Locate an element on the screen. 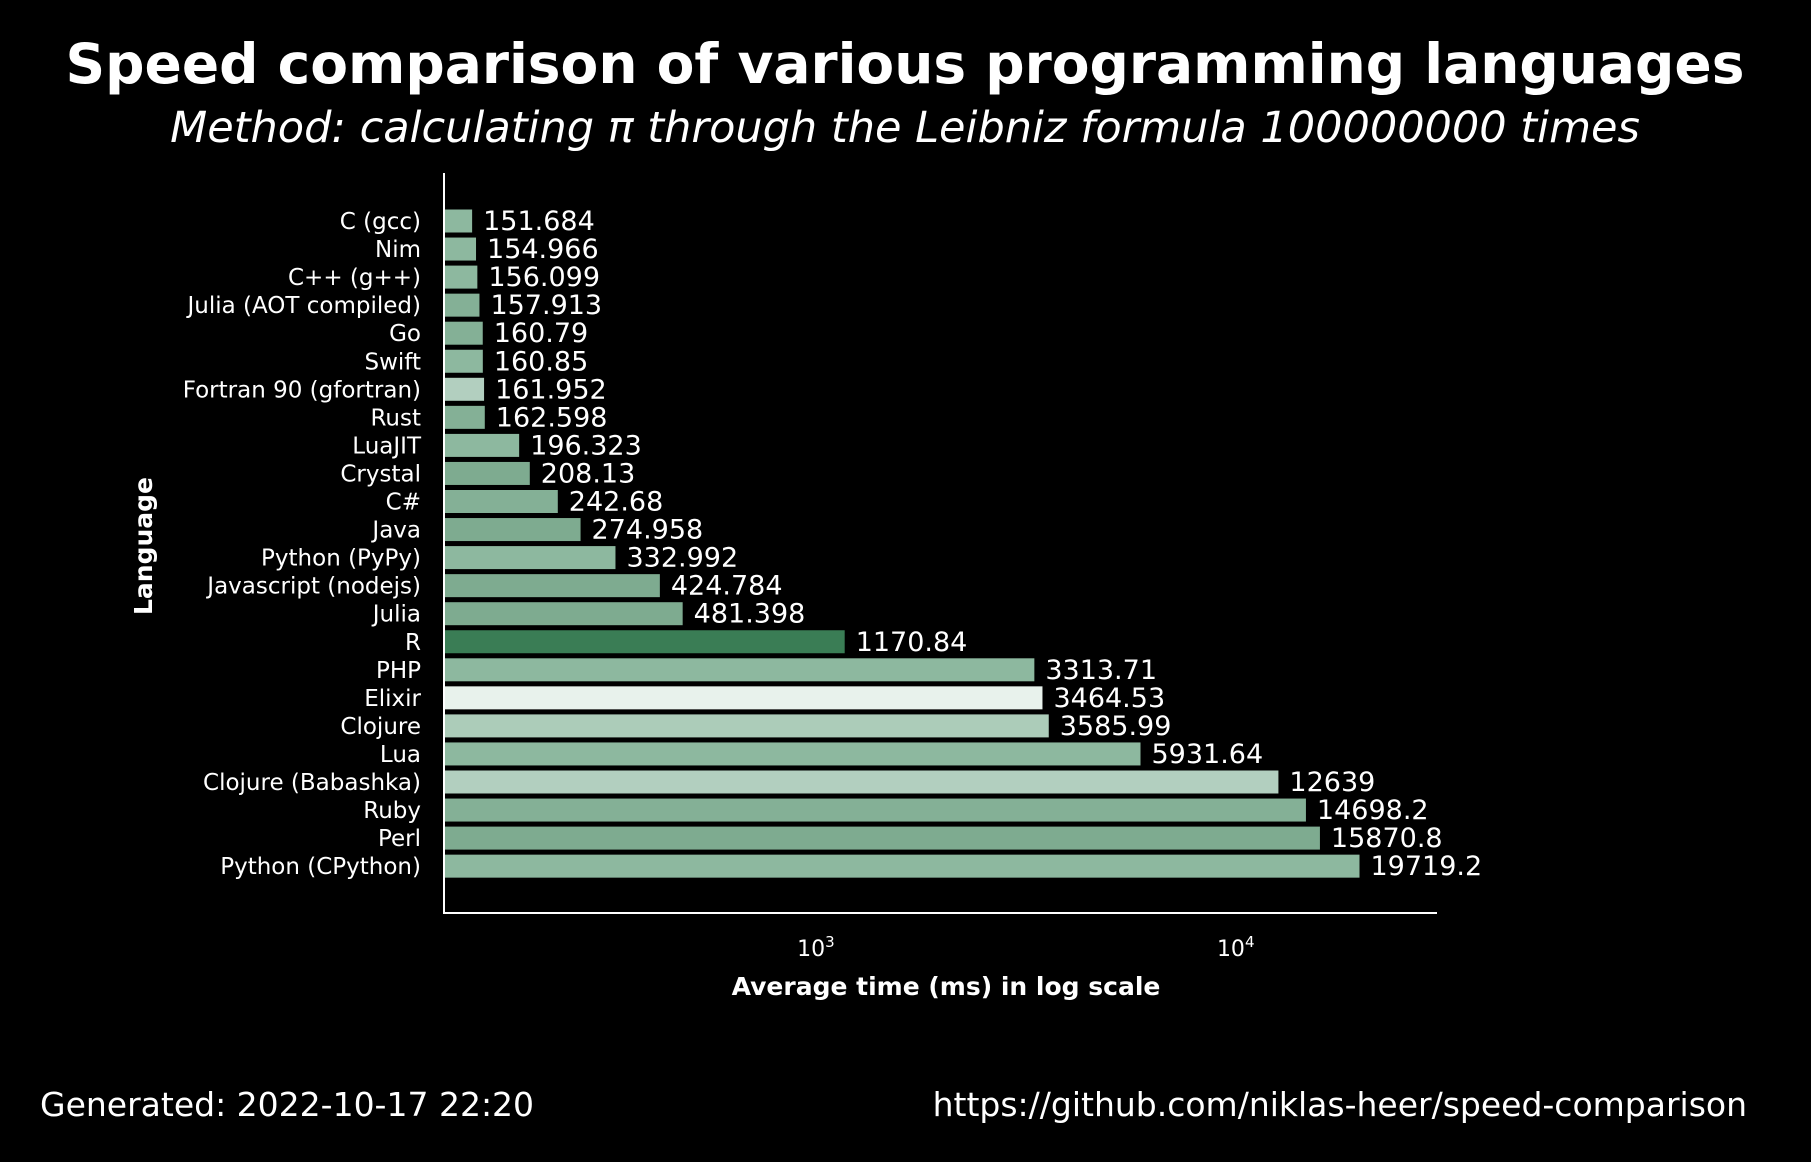 The height and width of the screenshot is (1162, 1811). value-label: 481.398 is located at coordinates (750, 614).